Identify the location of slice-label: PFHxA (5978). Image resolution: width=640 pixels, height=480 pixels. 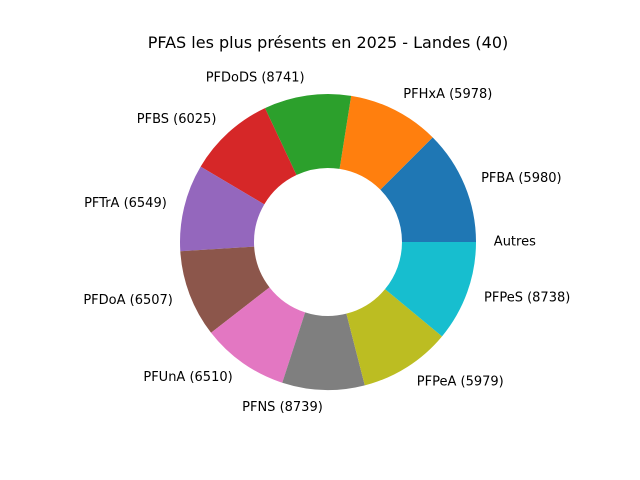
(447, 94).